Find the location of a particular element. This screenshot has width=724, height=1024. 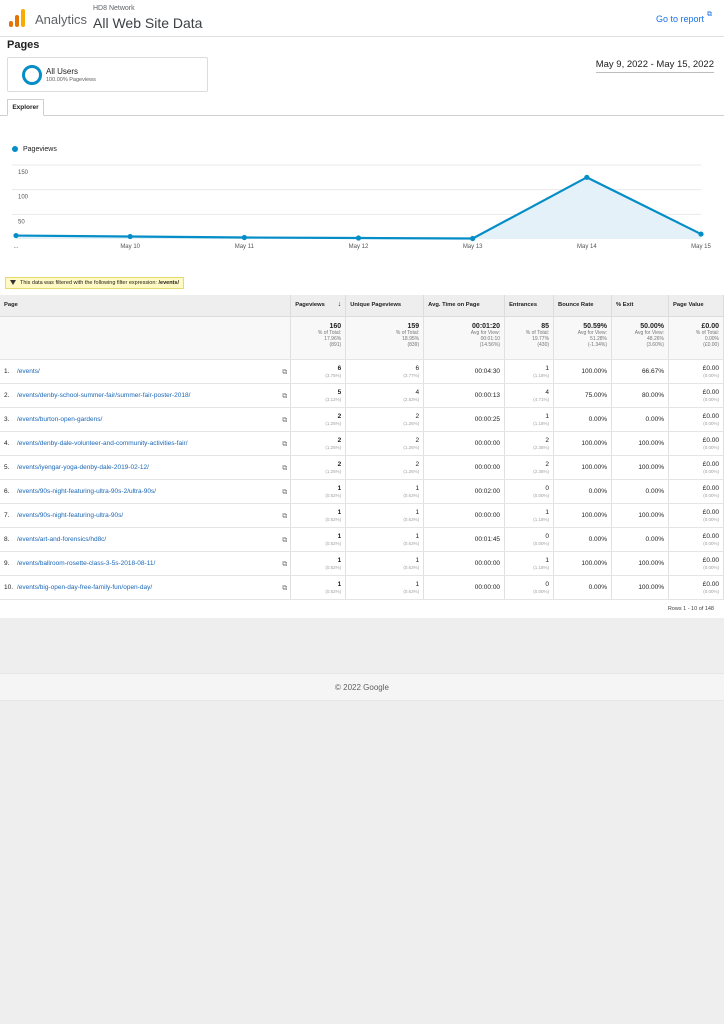

footer-copyright: © 2022 Google is located at coordinates (362, 687).